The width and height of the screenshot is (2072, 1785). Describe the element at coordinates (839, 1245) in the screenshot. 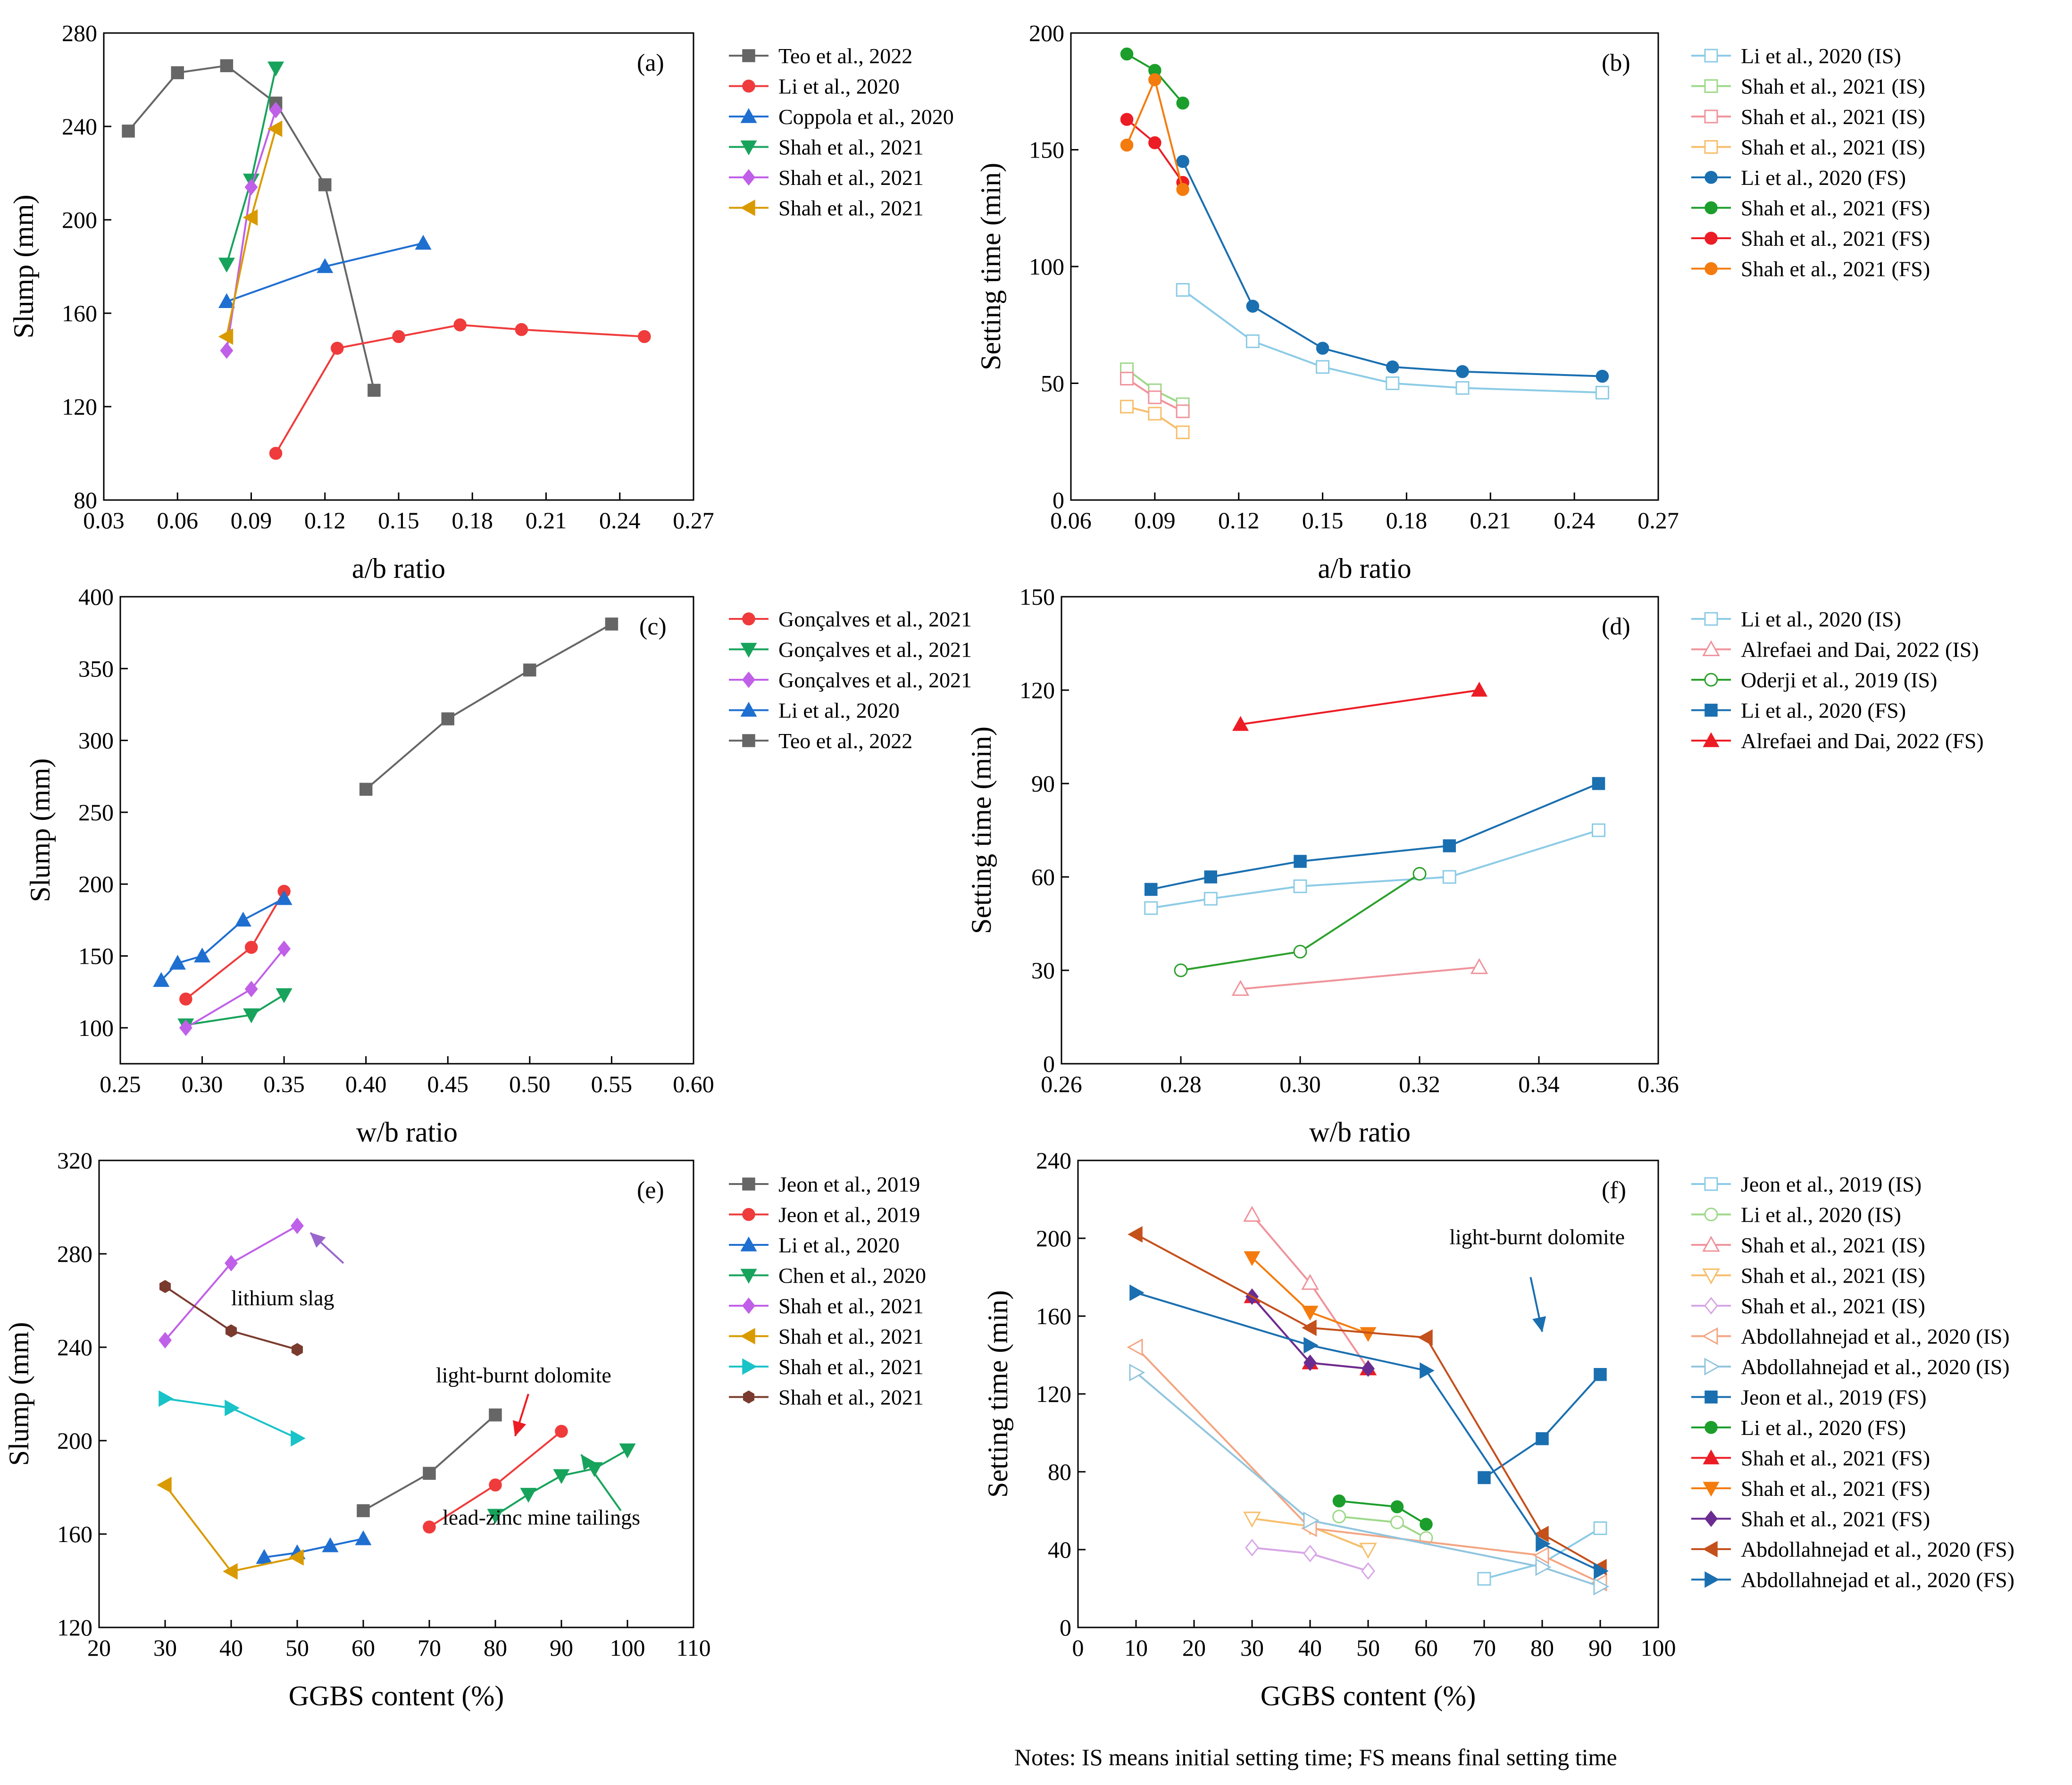

I see `legend-label: Li et al., 2020` at that location.